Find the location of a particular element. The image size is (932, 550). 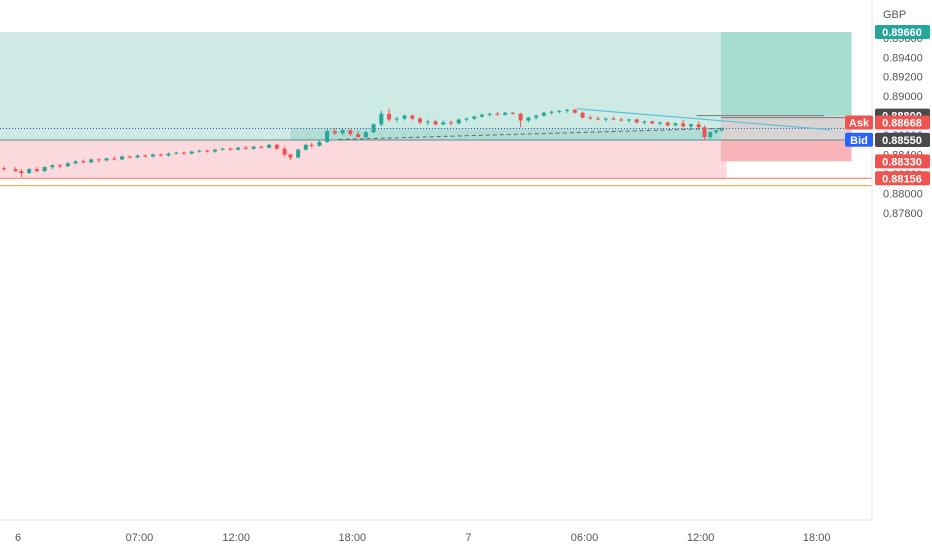

projection-dashed-line is located at coordinates (531, 133).